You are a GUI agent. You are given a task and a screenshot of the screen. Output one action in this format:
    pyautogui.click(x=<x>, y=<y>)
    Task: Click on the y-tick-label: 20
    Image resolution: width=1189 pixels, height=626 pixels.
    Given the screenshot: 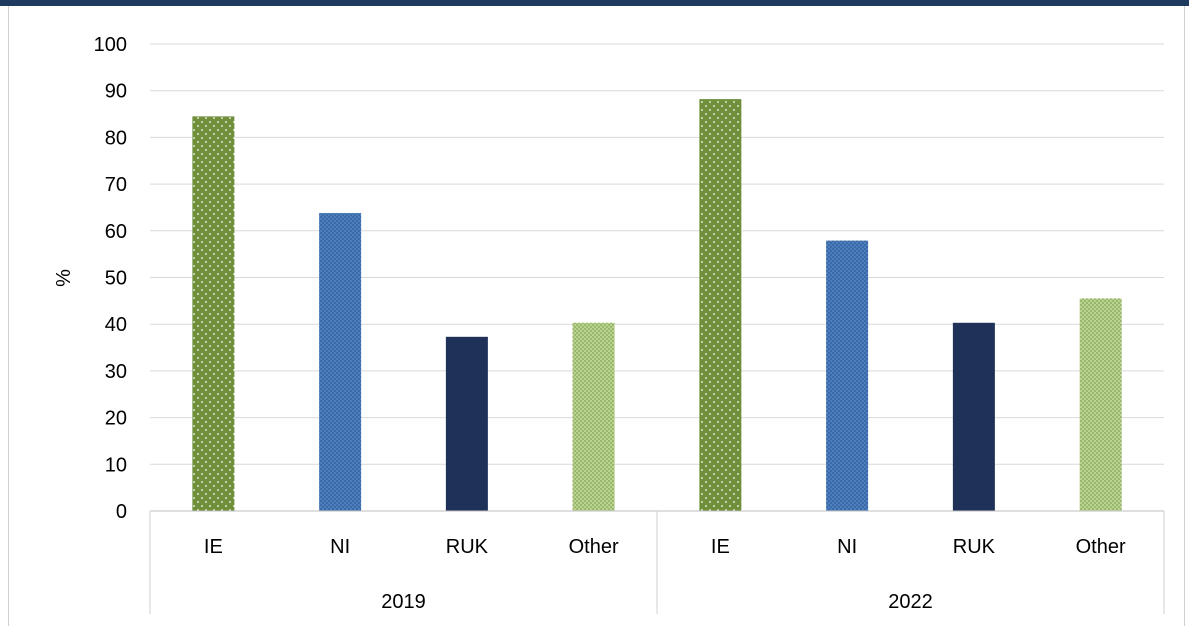 What is the action you would take?
    pyautogui.click(x=116, y=419)
    